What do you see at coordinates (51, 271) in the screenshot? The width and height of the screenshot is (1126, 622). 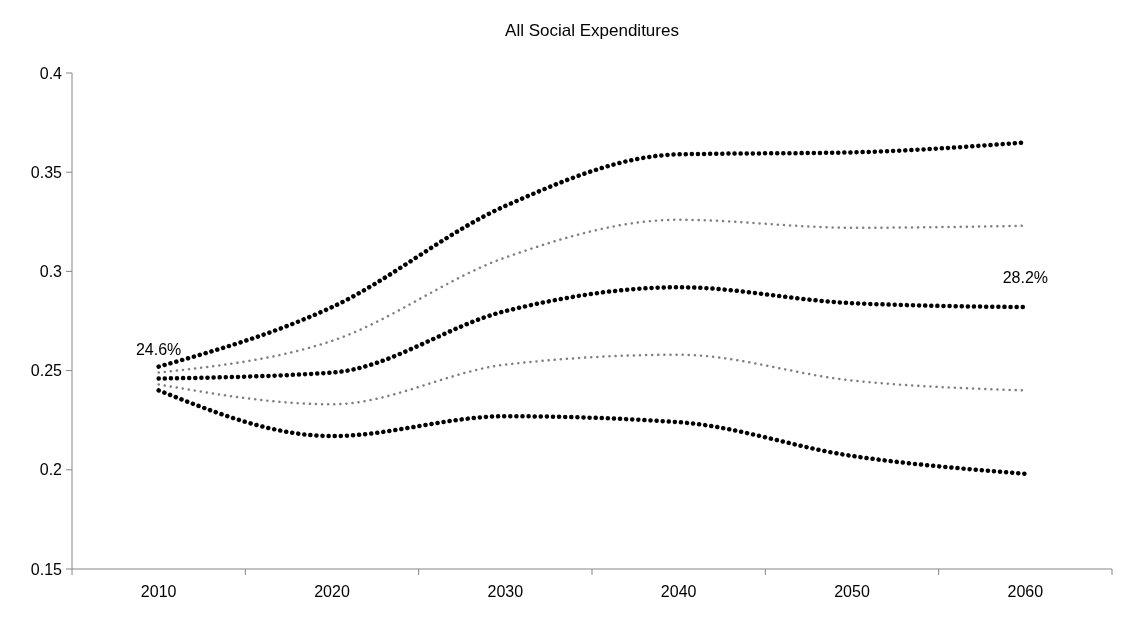 I see `y-tick-label: 0.3` at bounding box center [51, 271].